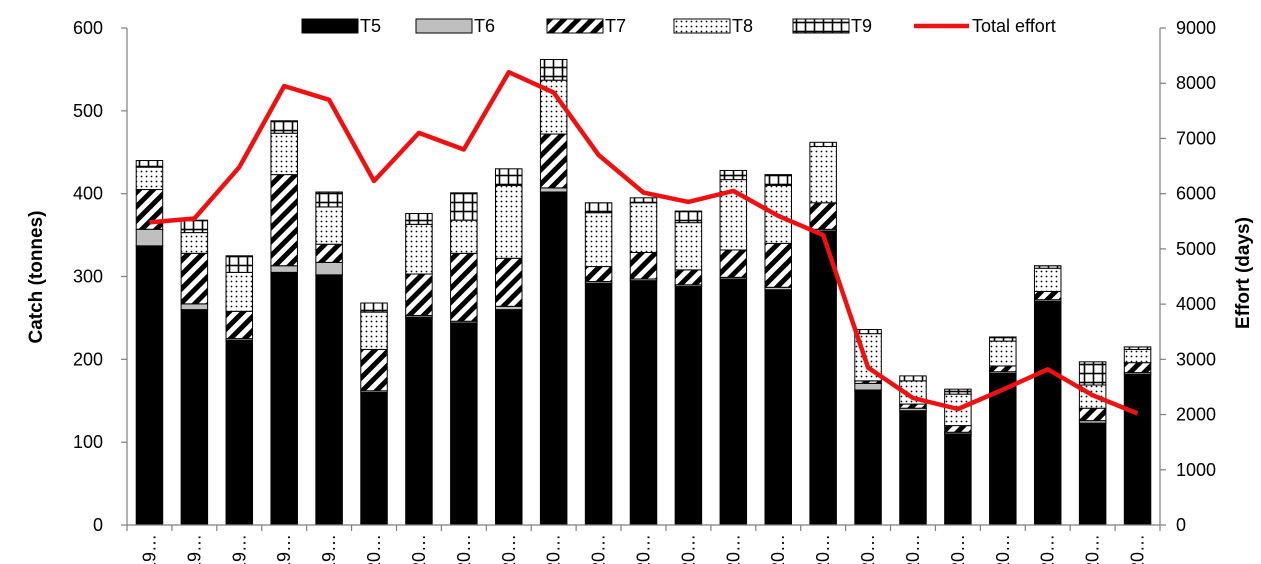 The width and height of the screenshot is (1261, 564). I want to click on legend-label-t7: T7, so click(615, 26).